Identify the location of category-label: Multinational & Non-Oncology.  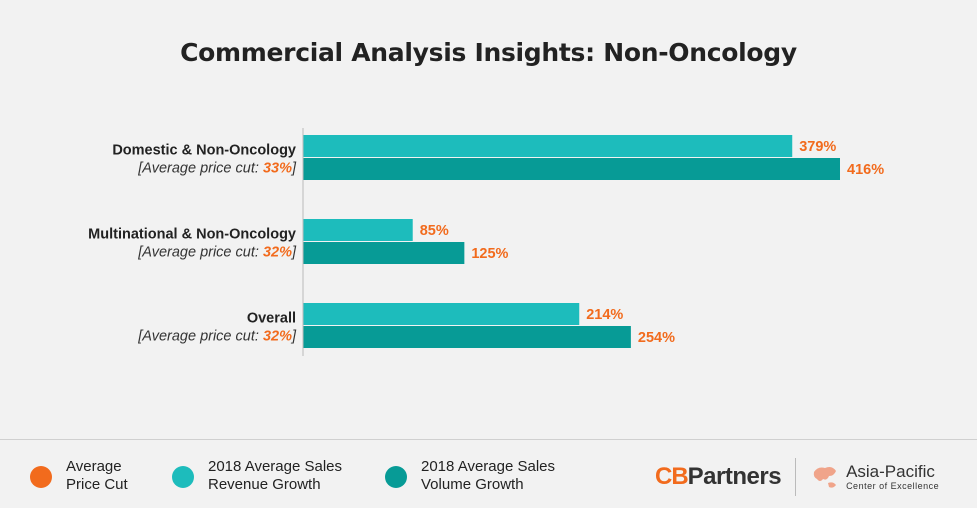
(192, 235).